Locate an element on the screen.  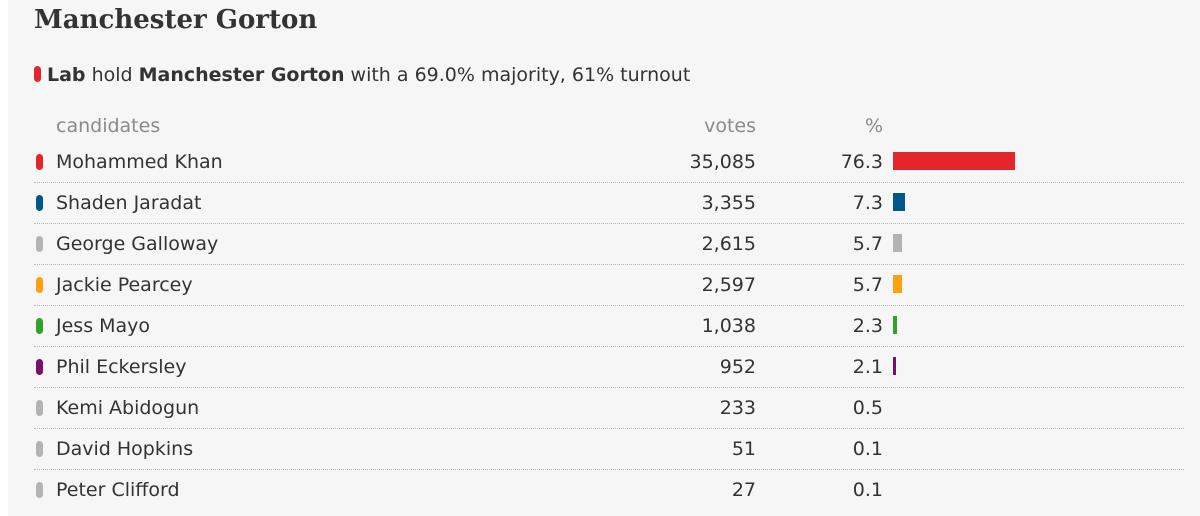
candidate-votes: 952 is located at coordinates (737, 367).